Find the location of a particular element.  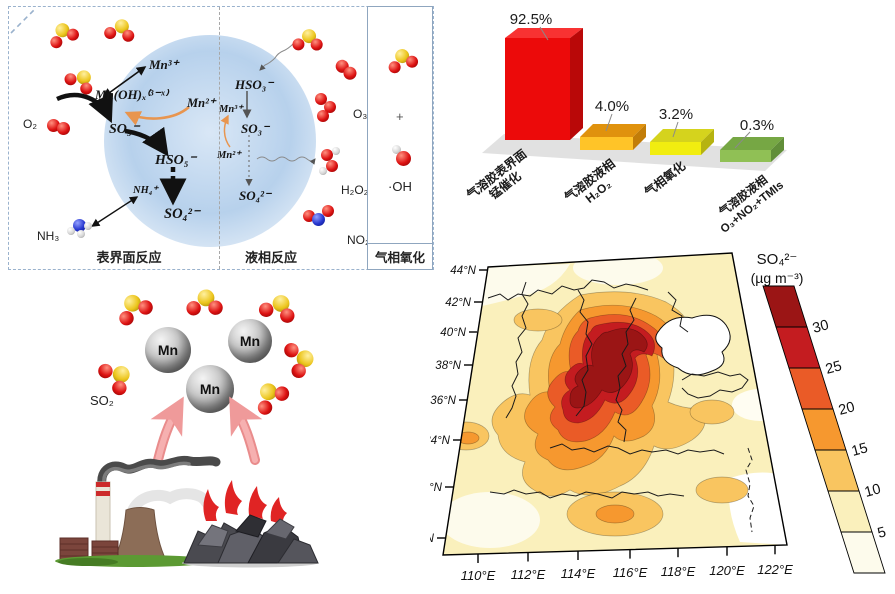

o3-molecule is located at coordinates (330, 108).